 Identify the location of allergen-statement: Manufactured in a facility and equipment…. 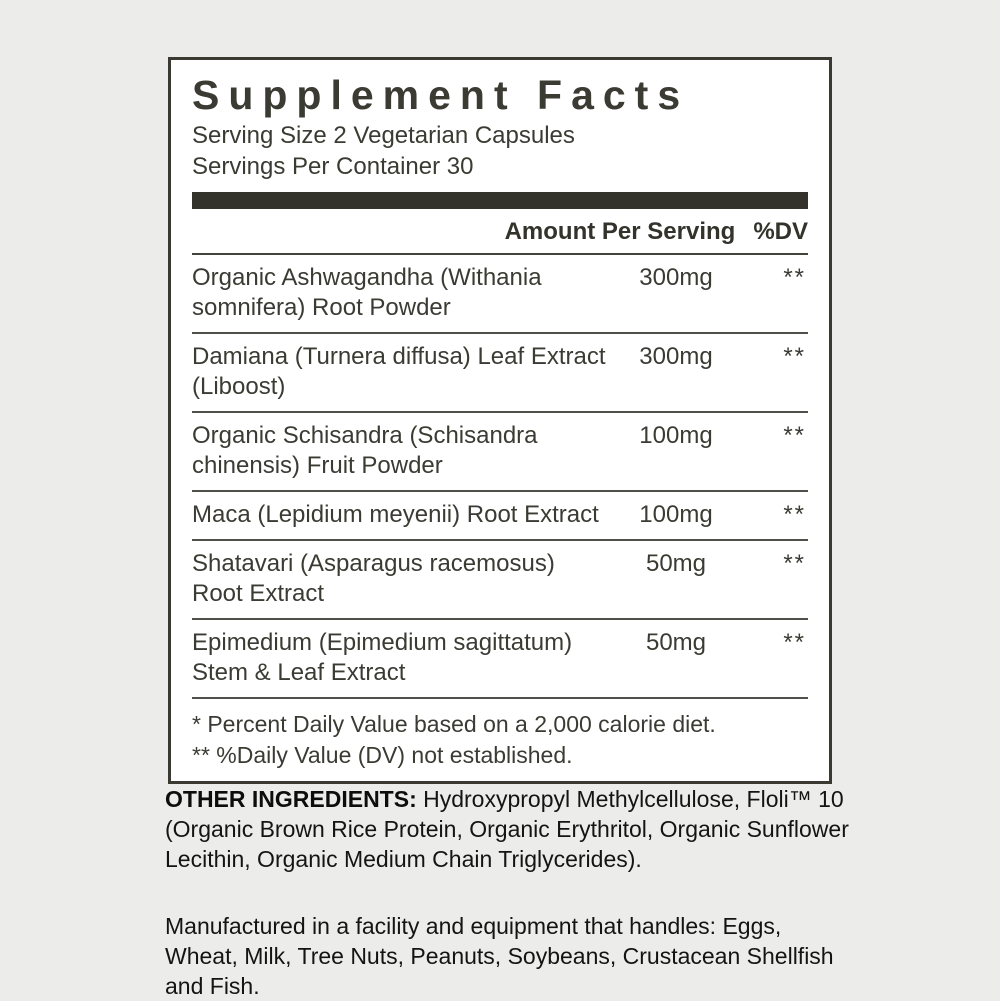
(499, 956).